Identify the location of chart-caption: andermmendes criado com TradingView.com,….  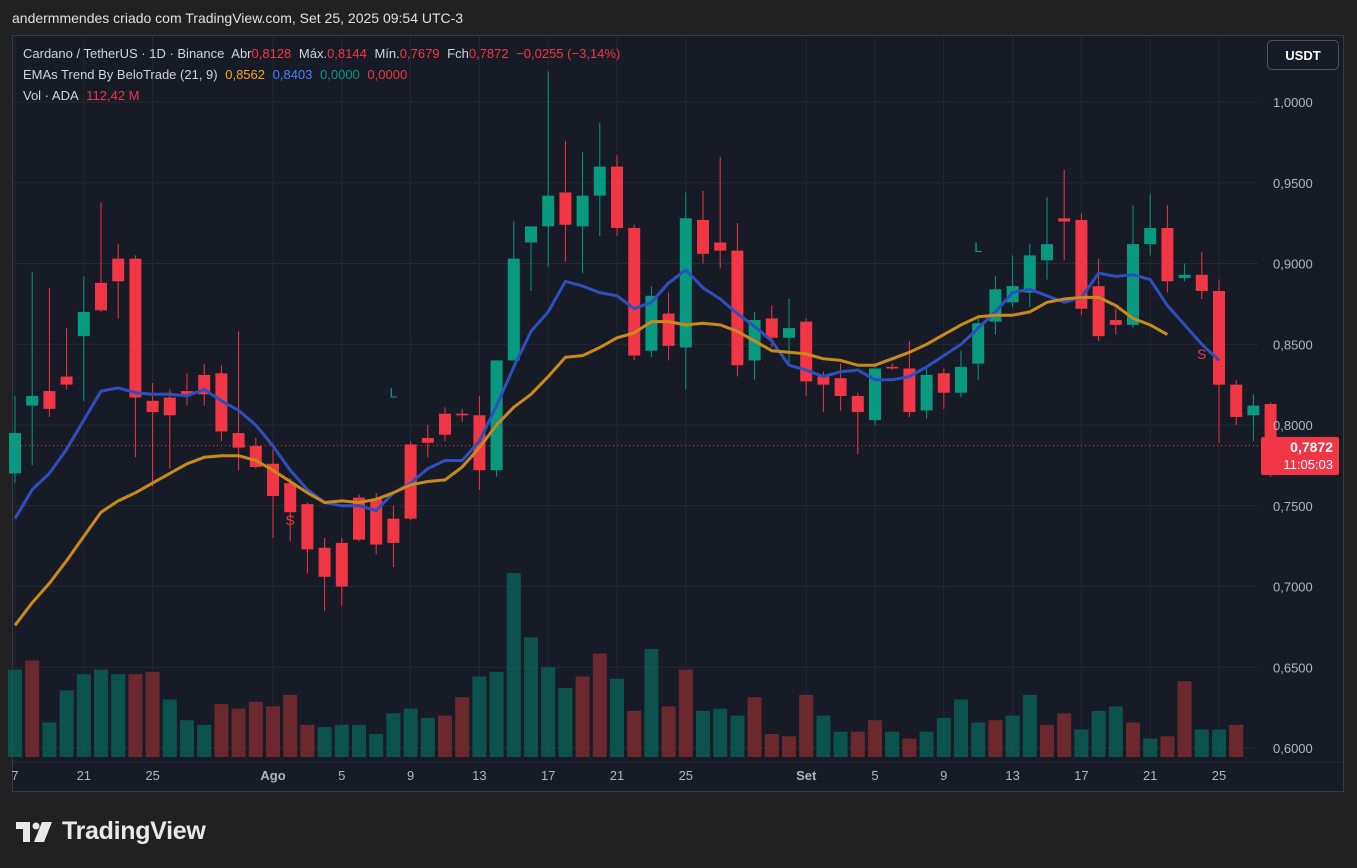
(238, 18).